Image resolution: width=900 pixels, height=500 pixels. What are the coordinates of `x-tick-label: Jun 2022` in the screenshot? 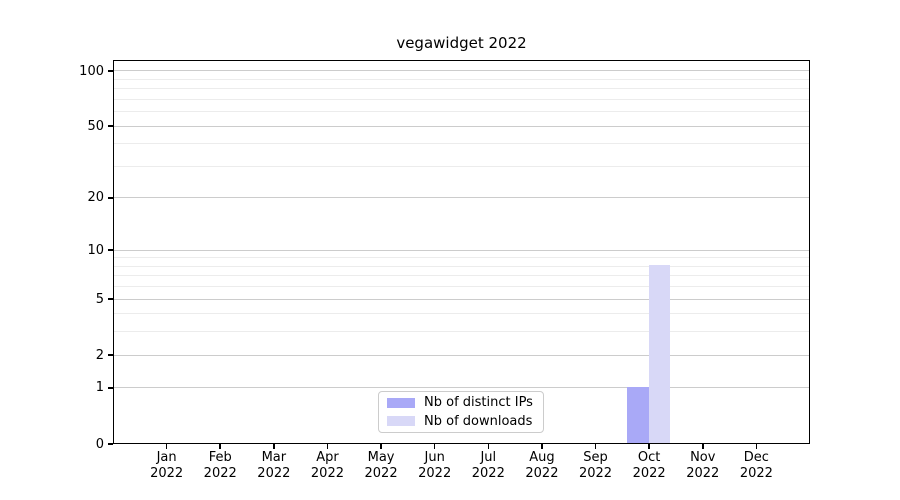 It's located at (435, 465).